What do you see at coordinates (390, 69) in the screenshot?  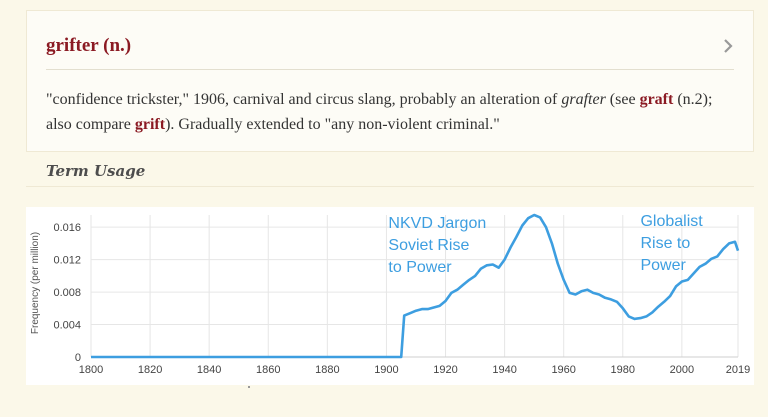 I see `entry-divider` at bounding box center [390, 69].